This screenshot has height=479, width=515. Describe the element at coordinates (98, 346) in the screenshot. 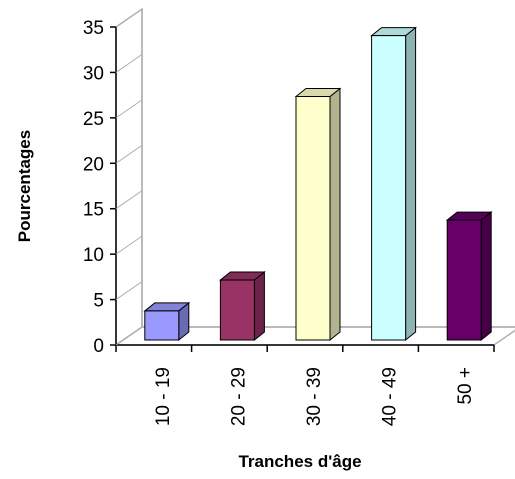

I see `y-tick-label: 0` at that location.